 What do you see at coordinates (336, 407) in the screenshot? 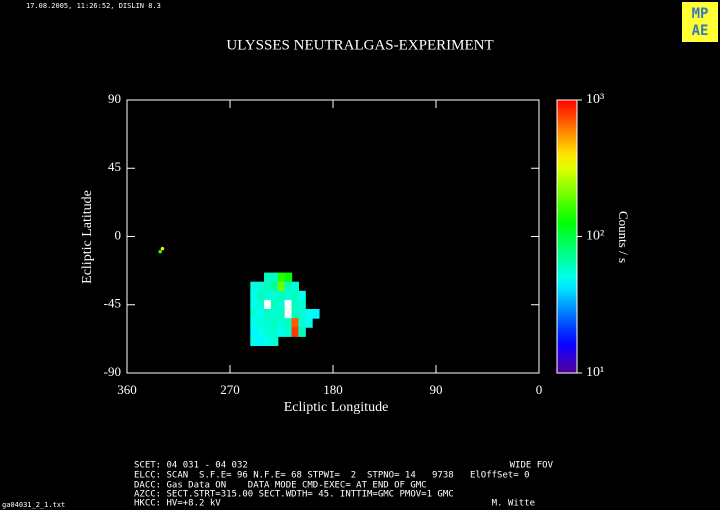
I see `x-axis-label: Ecliptic Longitude` at bounding box center [336, 407].